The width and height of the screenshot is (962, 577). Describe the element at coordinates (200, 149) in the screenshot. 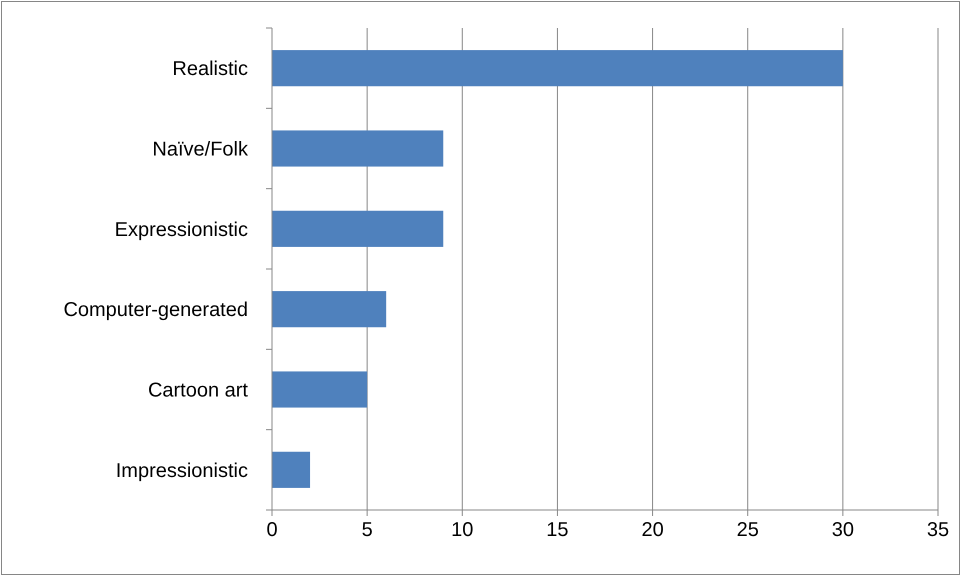

I see `y-tick-label: Naïve/Folk` at that location.